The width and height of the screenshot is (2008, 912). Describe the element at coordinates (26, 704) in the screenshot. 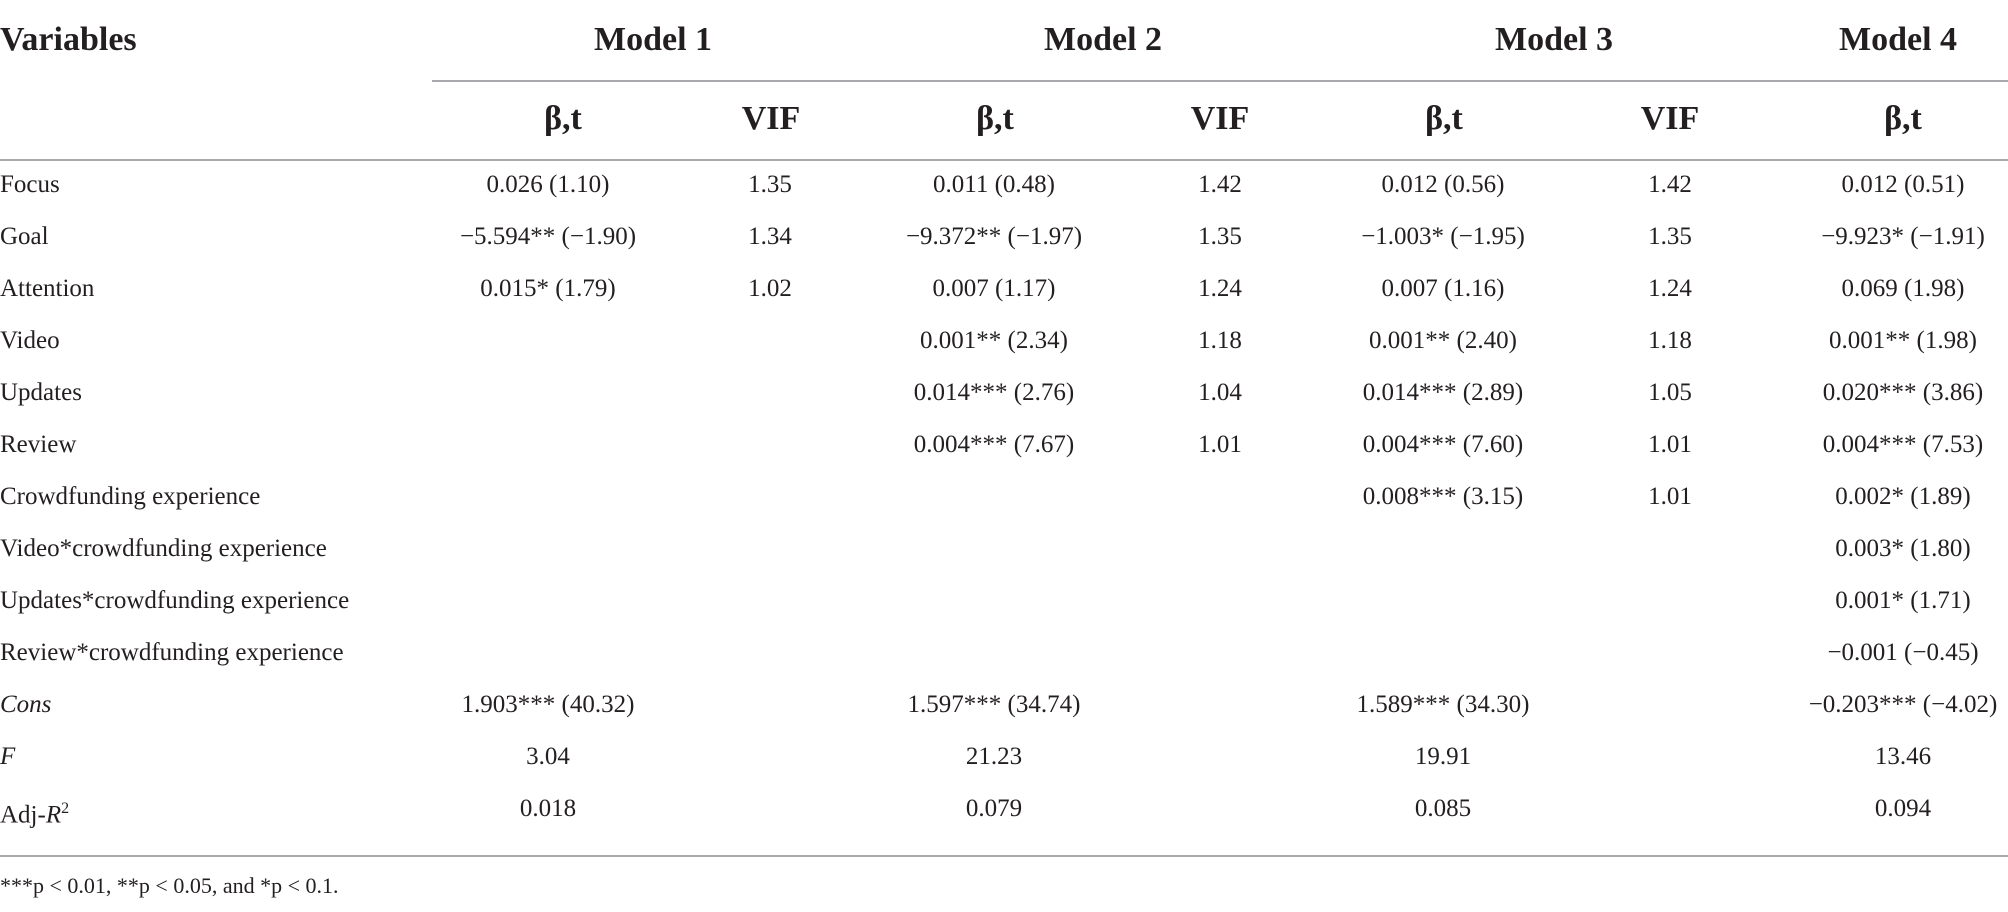

I see `row-label: Cons` at that location.